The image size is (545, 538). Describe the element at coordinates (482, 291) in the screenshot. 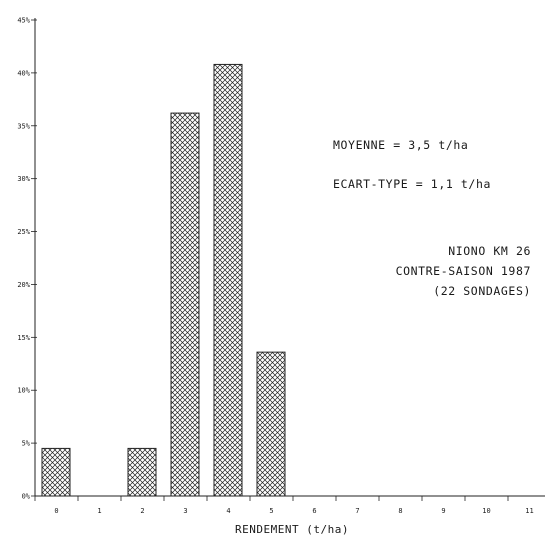

I see `annotation-sample: (22 SONDAGES)` at that location.